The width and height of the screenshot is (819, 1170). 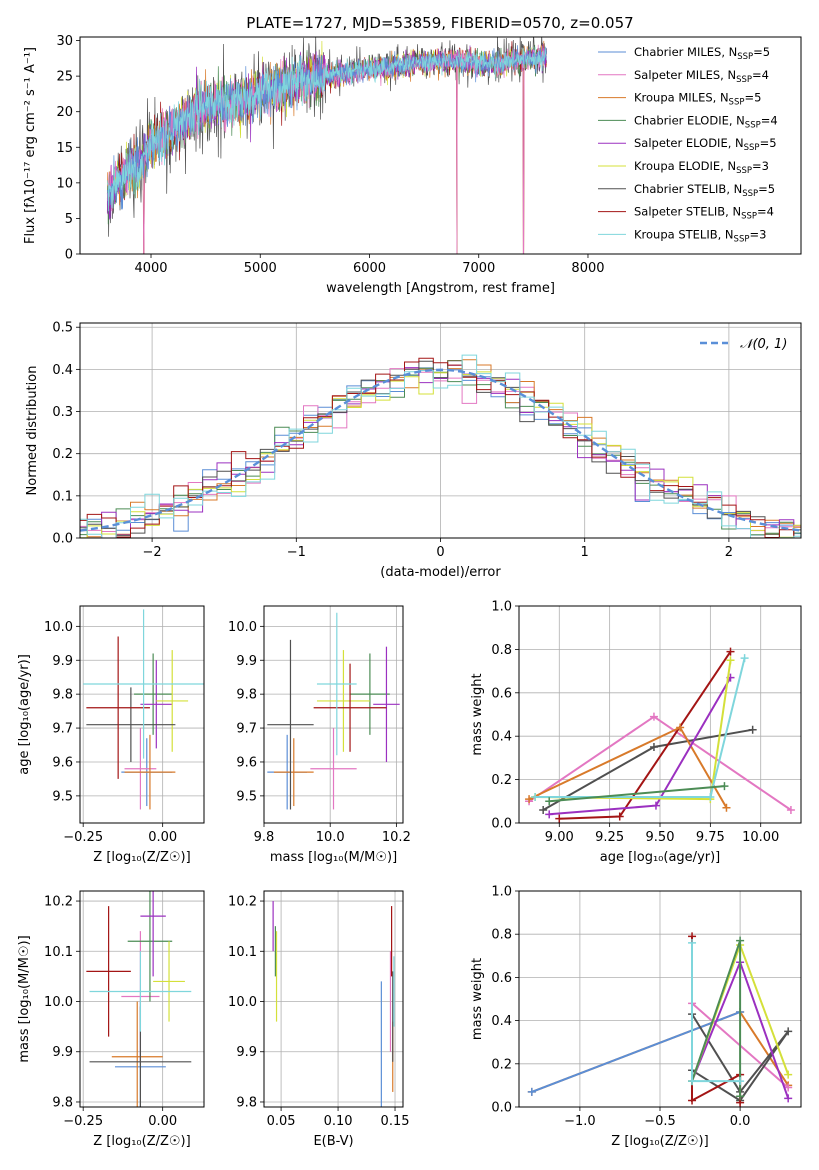 What do you see at coordinates (64, 183) in the screenshot?
I see `y-tick-label: 10` at bounding box center [64, 183].